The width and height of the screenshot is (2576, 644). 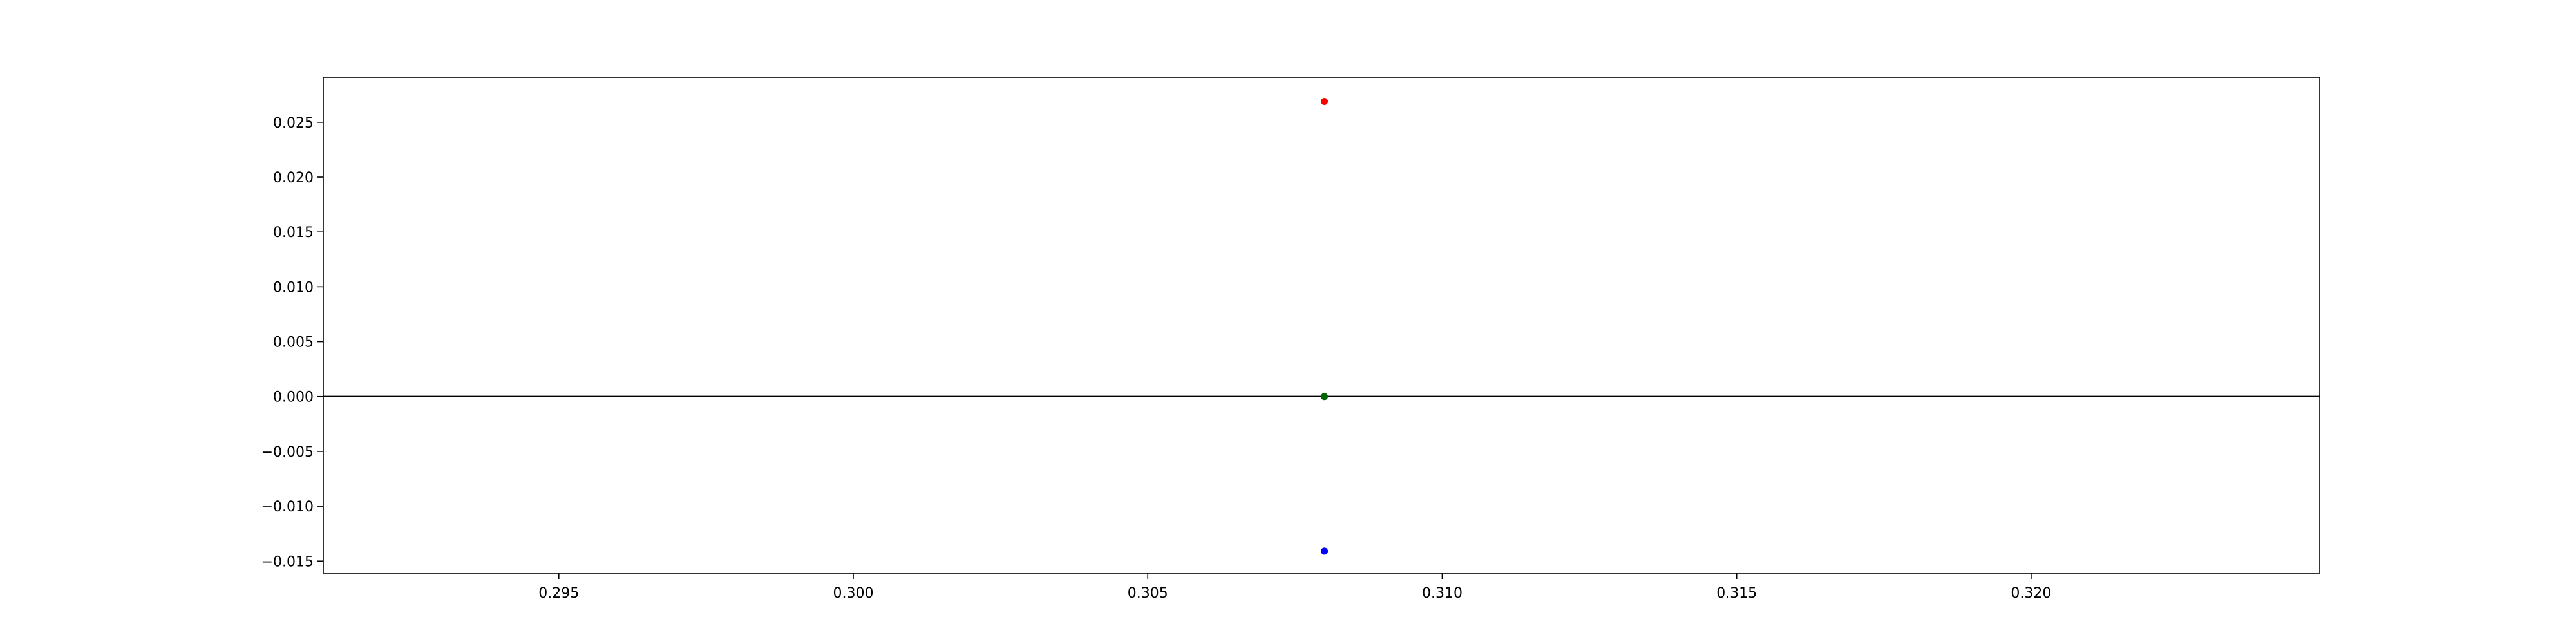 I want to click on y-tick-label: 0.015, so click(x=293, y=233).